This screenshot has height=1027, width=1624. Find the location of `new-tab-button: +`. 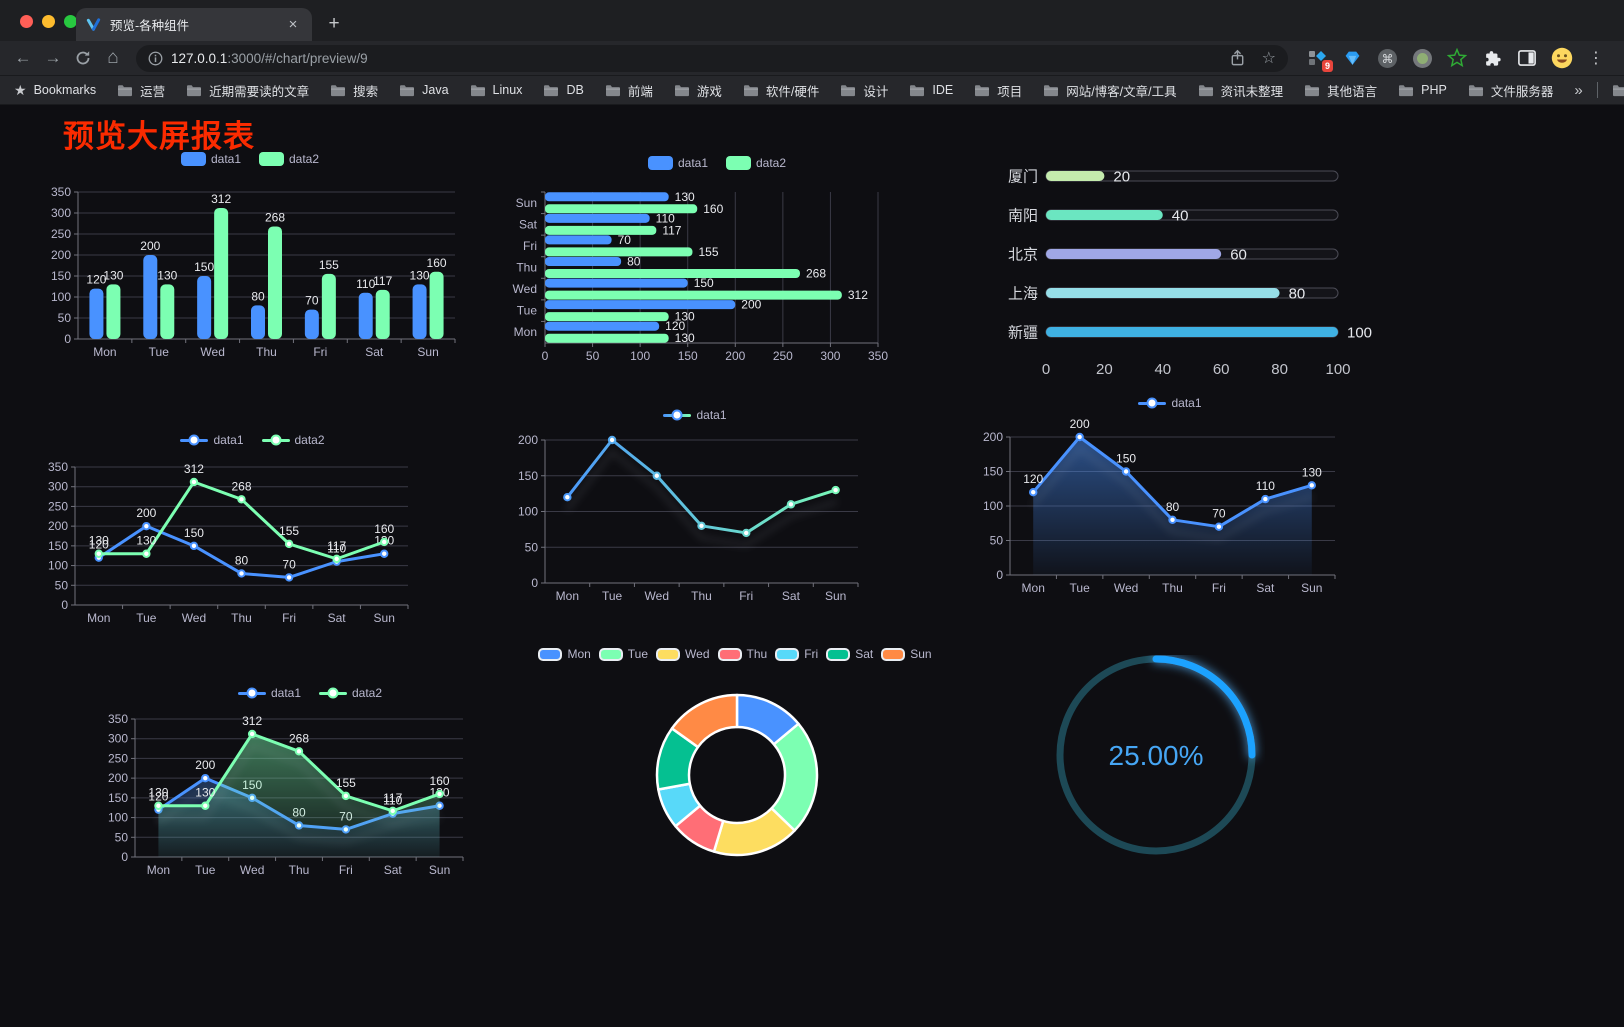

new-tab-button: + is located at coordinates (334, 23).